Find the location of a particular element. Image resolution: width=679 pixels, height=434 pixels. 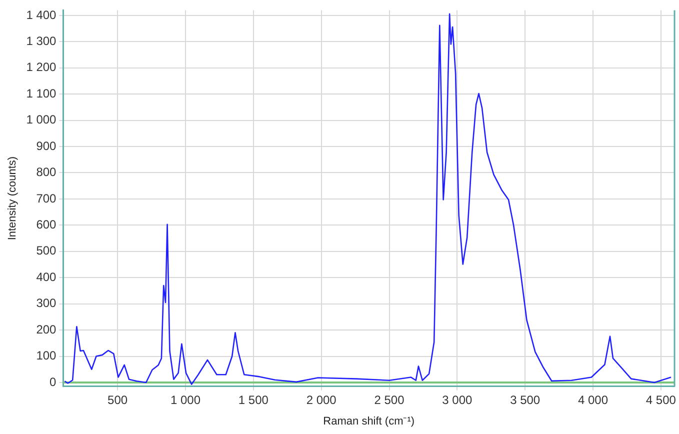

y-tick-label: 1 300 is located at coordinates (41, 41).